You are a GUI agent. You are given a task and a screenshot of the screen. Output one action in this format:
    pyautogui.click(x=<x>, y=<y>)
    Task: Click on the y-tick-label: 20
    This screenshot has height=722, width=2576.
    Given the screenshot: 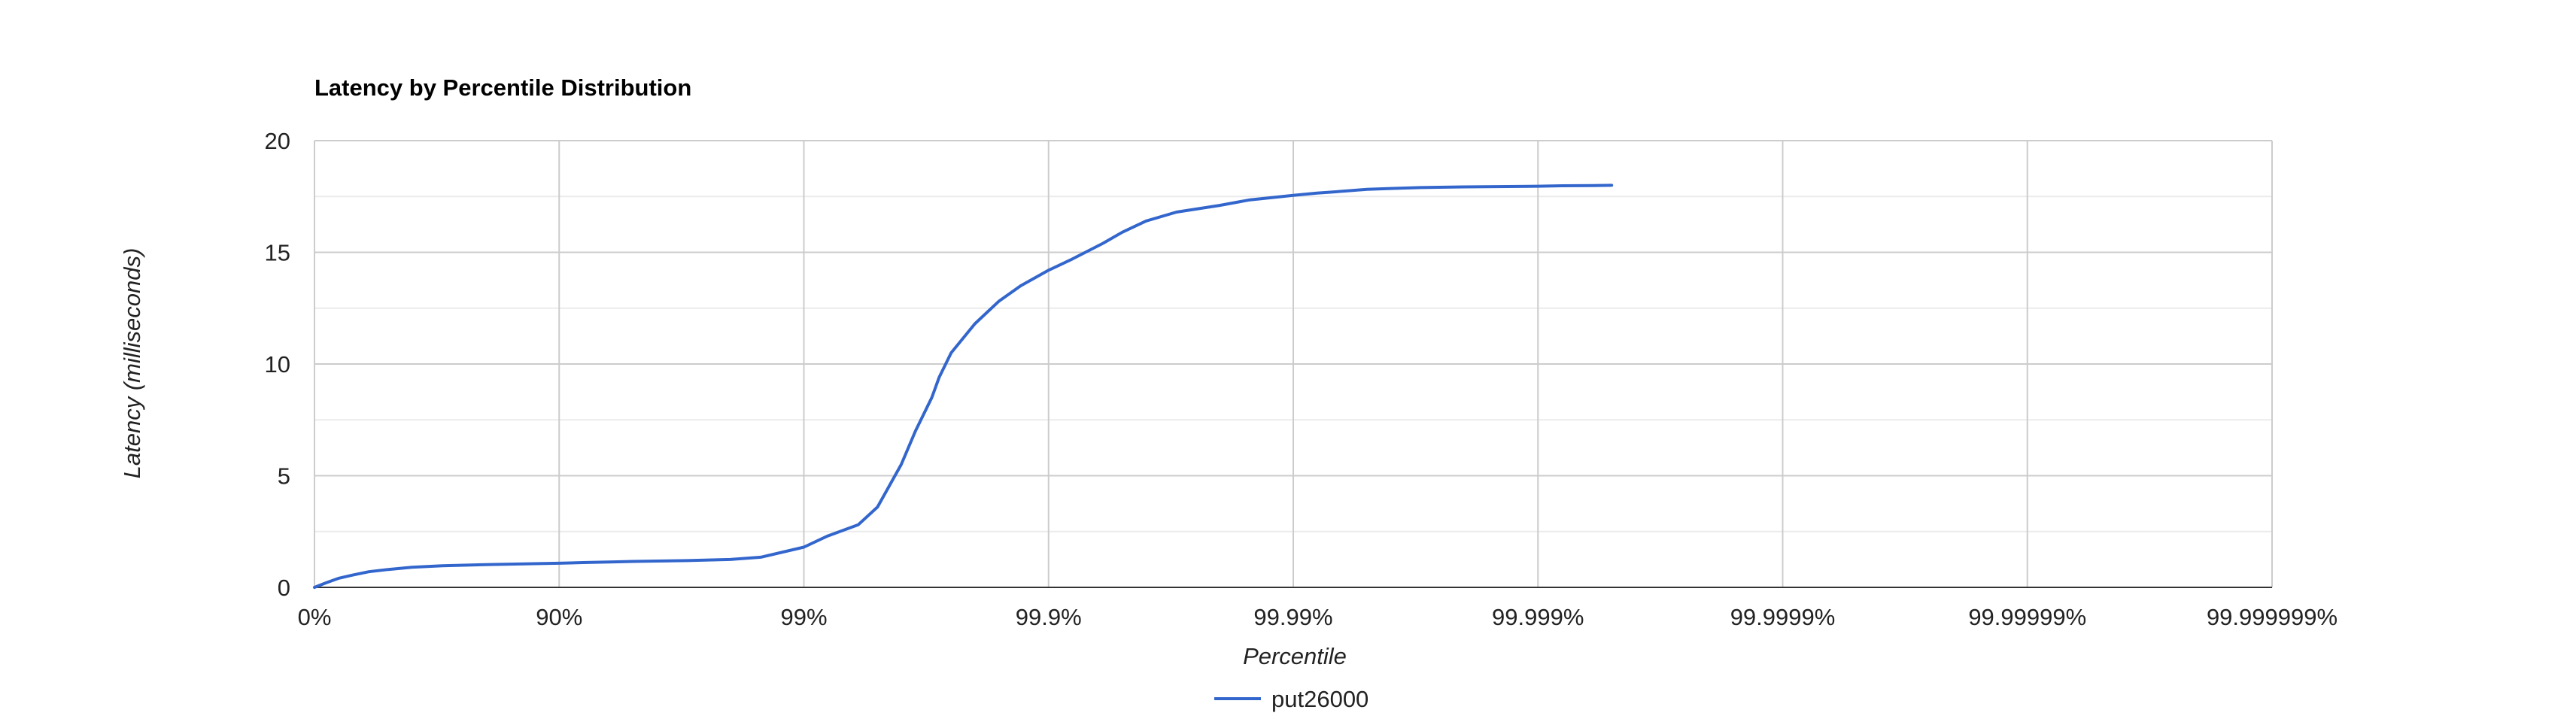 What is the action you would take?
    pyautogui.click(x=277, y=141)
    